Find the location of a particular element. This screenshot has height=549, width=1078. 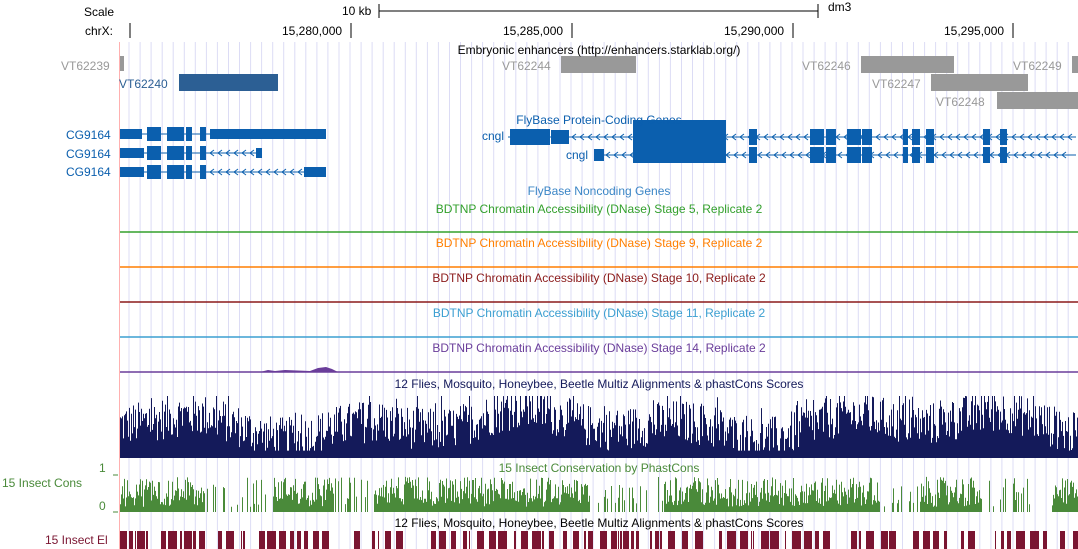

gene-models is located at coordinates (598, 149).